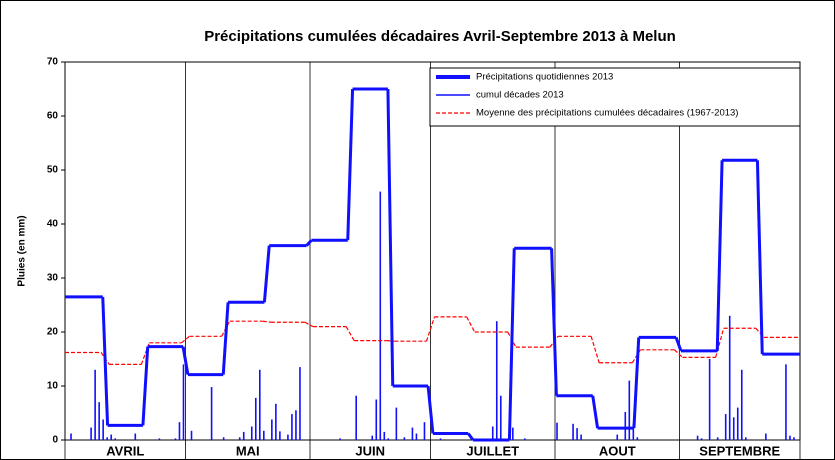 Image resolution: width=835 pixels, height=460 pixels. Describe the element at coordinates (53, 386) in the screenshot. I see `y-tick-label: 10` at that location.